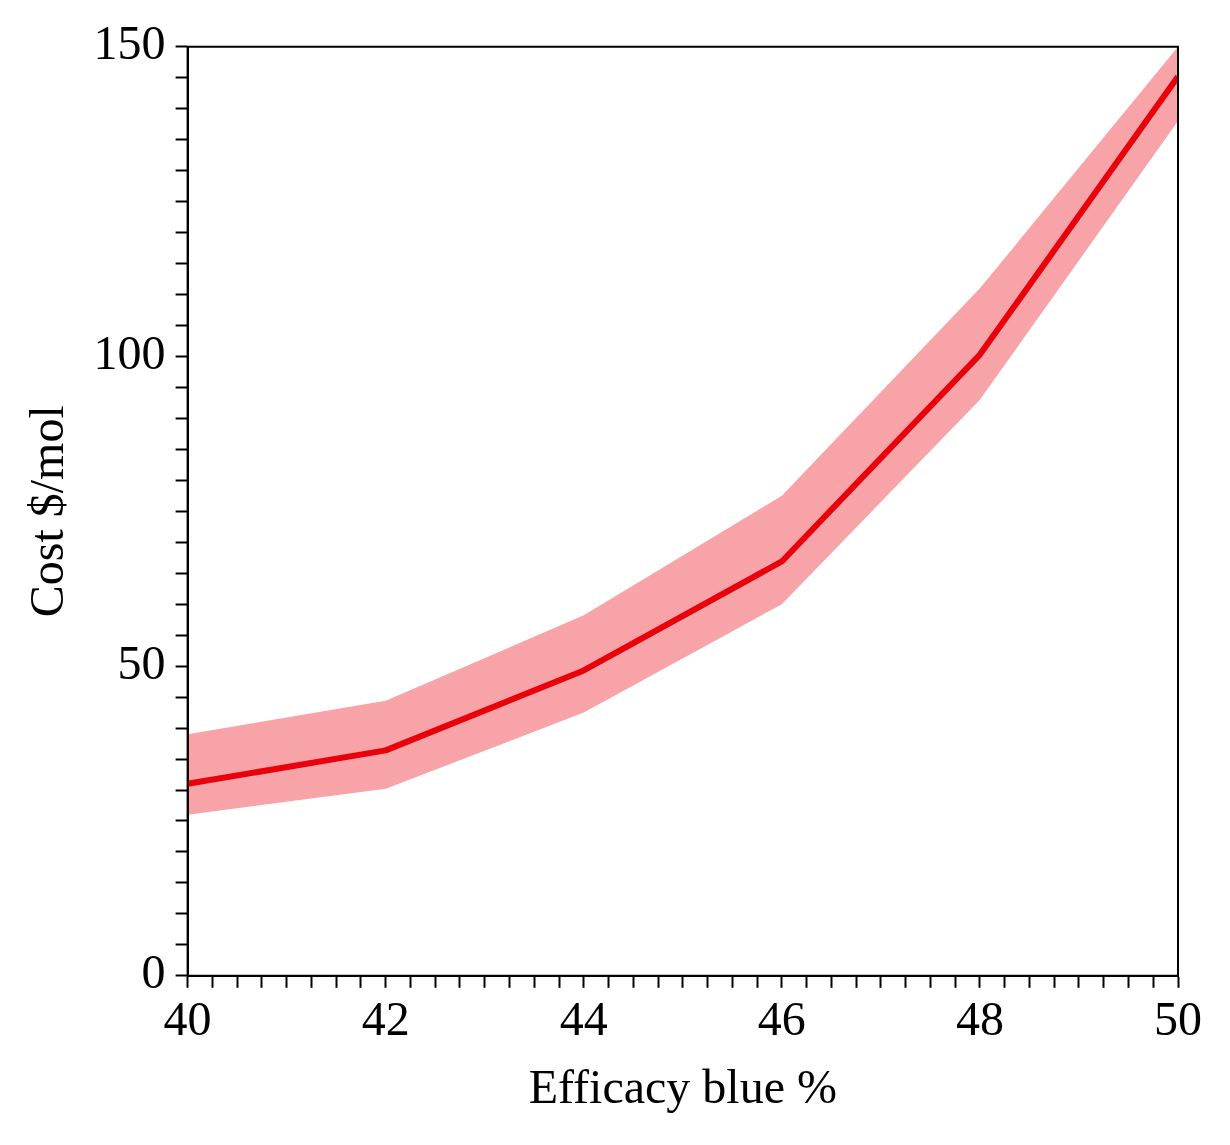  Describe the element at coordinates (682, 1086) in the screenshot. I see `x-axis-title: Efficacy blue %` at that location.